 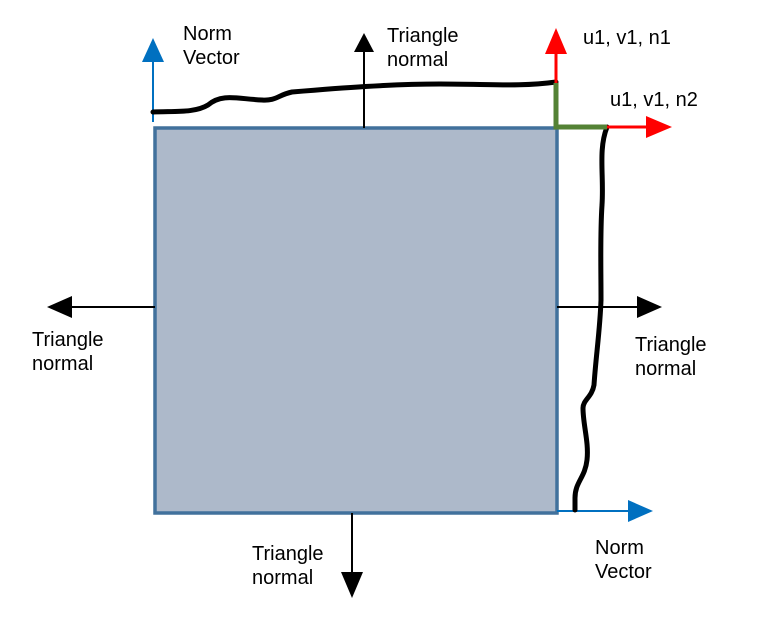 I want to click on triangle-normal-left-label-line1: Triangle, so click(x=68, y=340).